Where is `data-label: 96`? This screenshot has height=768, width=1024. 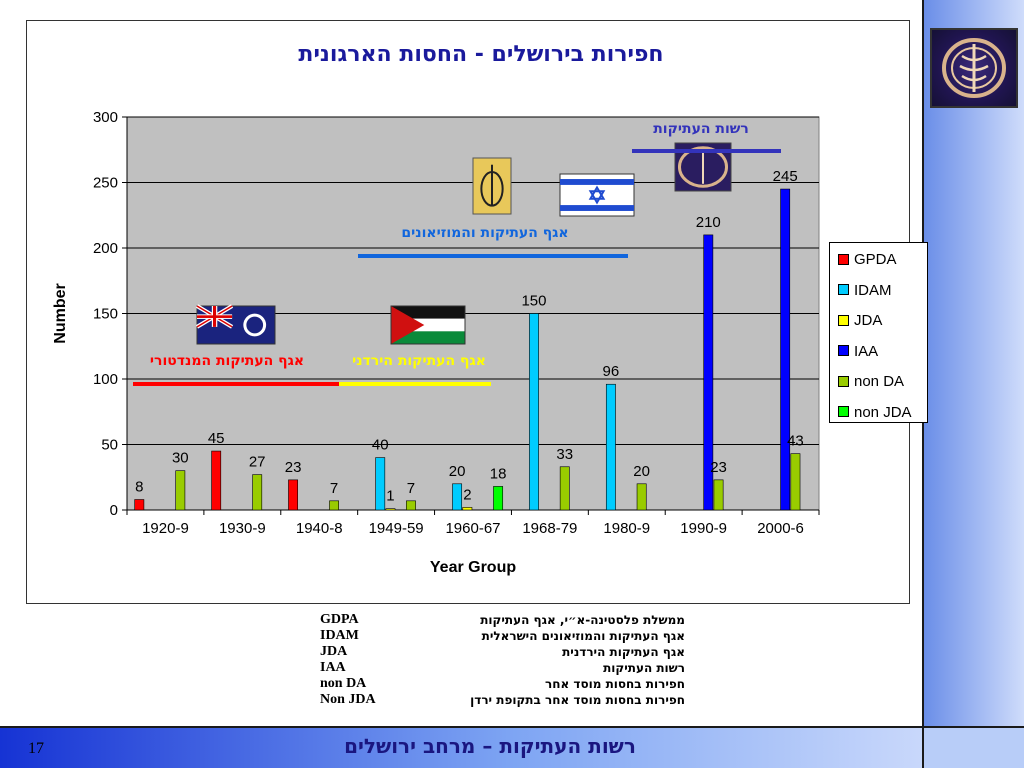 data-label: 96 is located at coordinates (611, 371).